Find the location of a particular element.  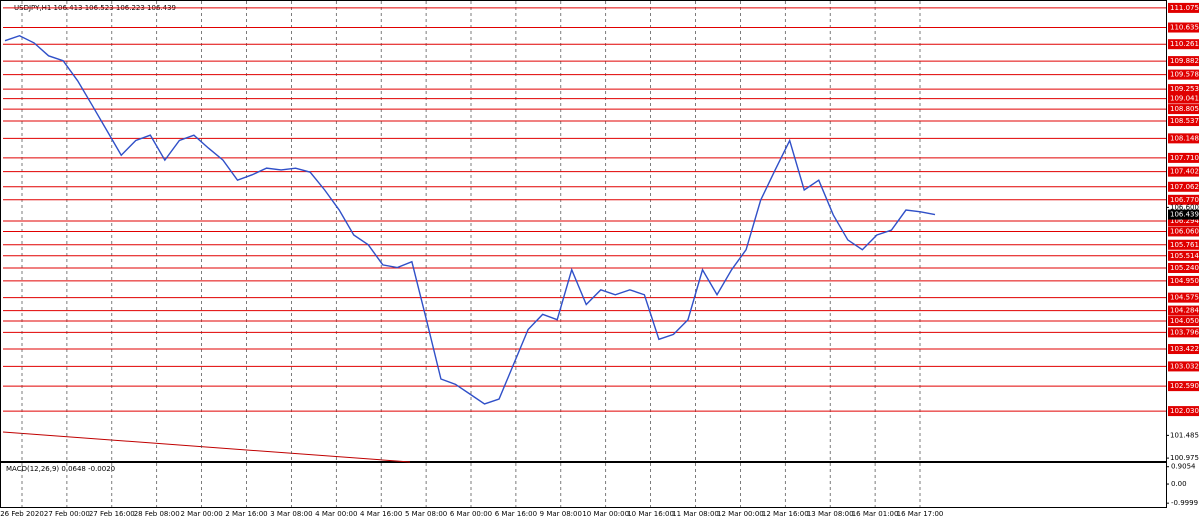

level-label: 105.761 is located at coordinates (1184, 245).